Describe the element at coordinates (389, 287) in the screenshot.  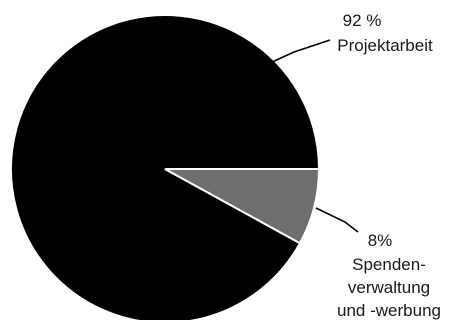
I see `slice-name-label-spendenverwaltung-line2: verwaltung` at that location.